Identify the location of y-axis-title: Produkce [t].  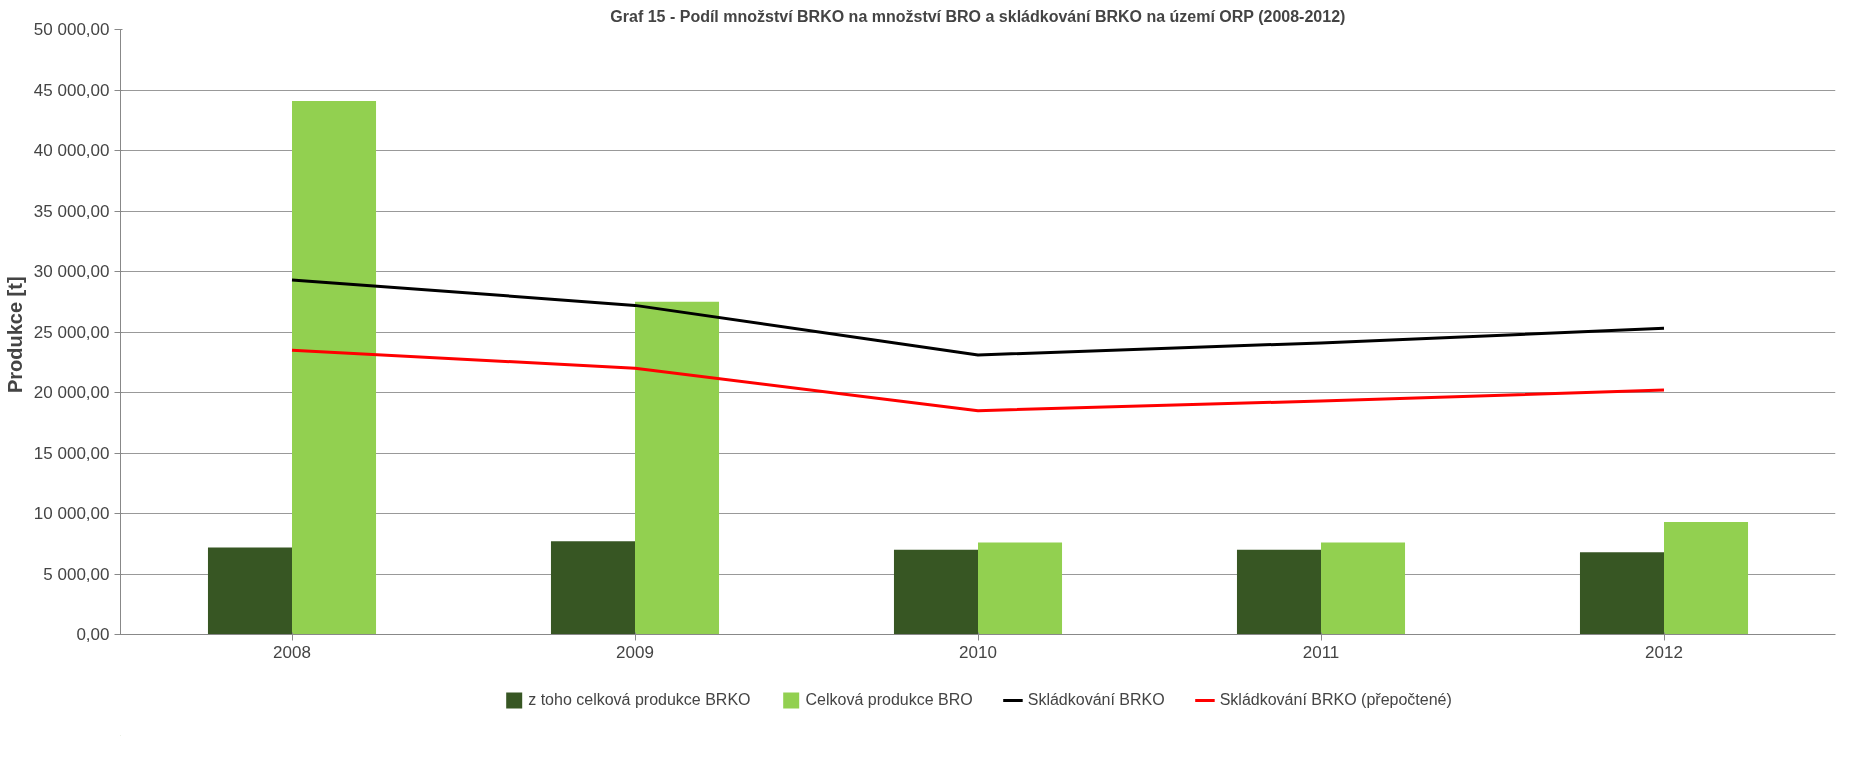
(14, 335).